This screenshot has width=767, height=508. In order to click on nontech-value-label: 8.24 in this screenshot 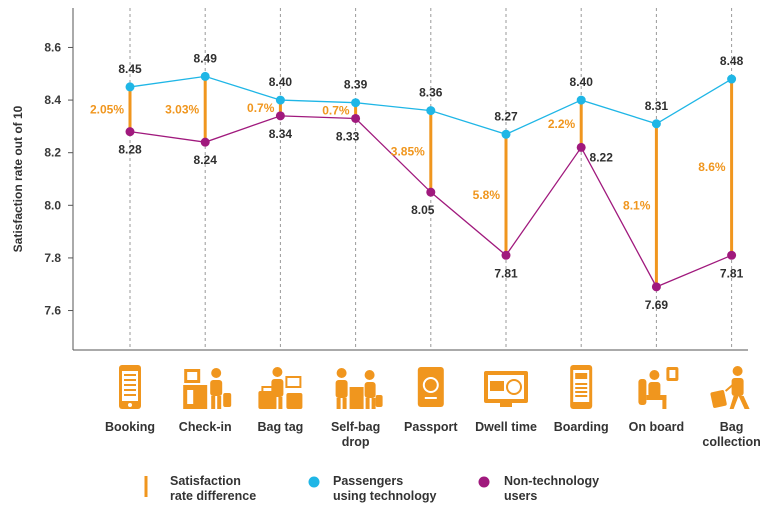, I will do `click(206, 160)`.